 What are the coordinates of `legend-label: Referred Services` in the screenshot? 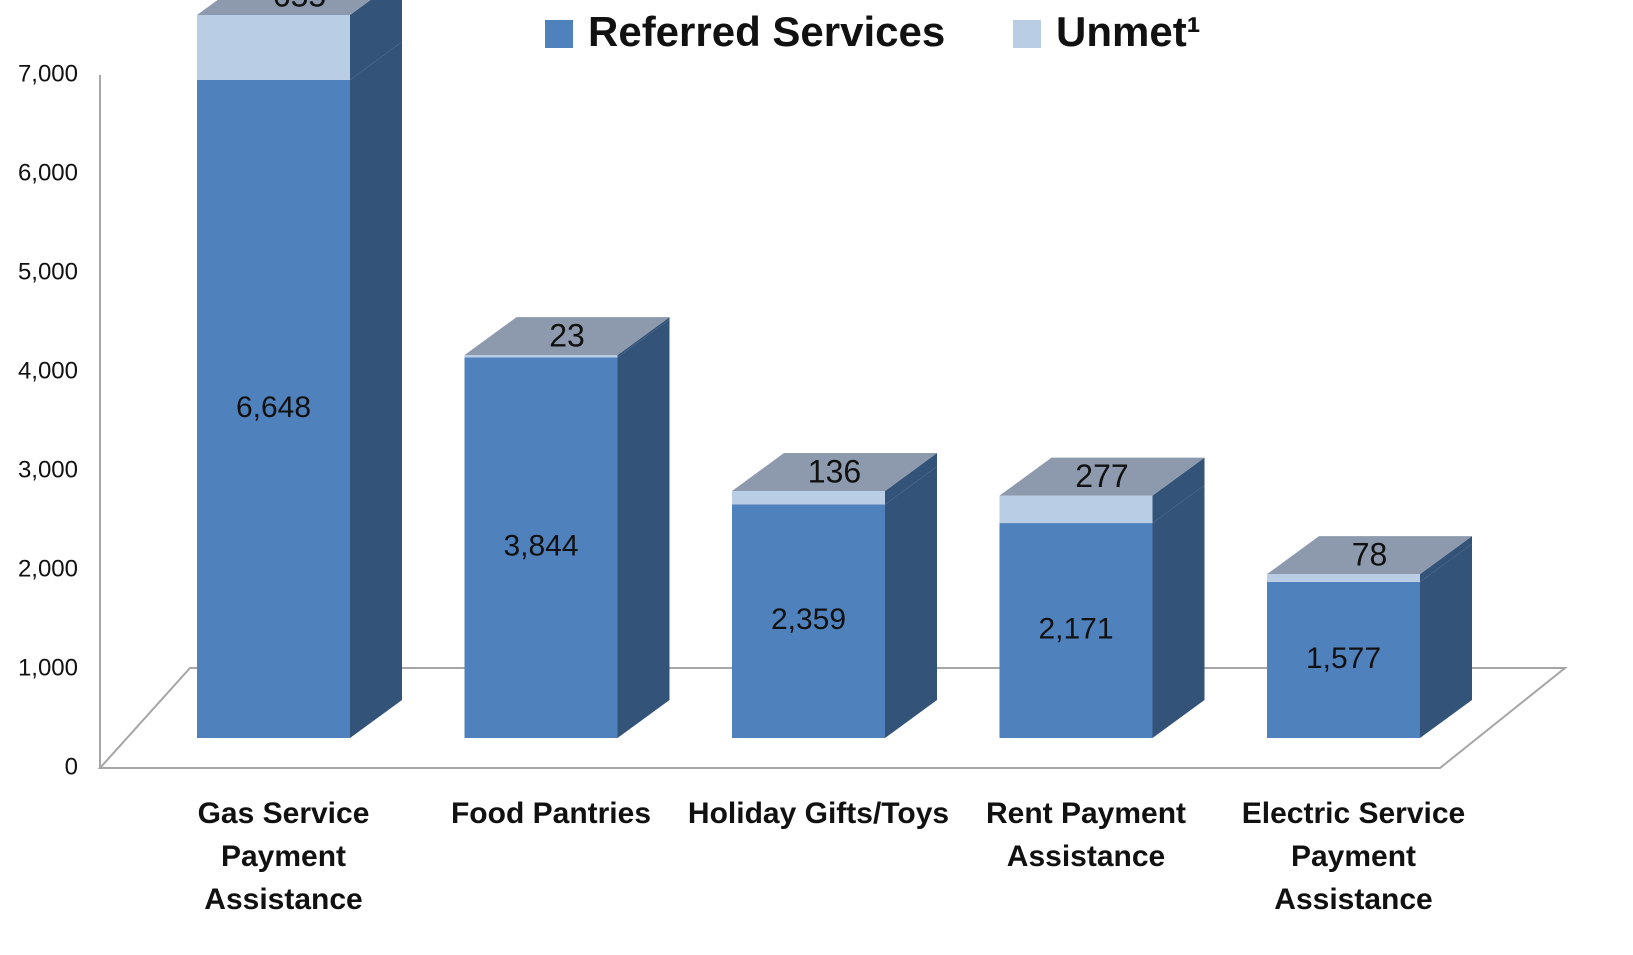 It's located at (766, 31).